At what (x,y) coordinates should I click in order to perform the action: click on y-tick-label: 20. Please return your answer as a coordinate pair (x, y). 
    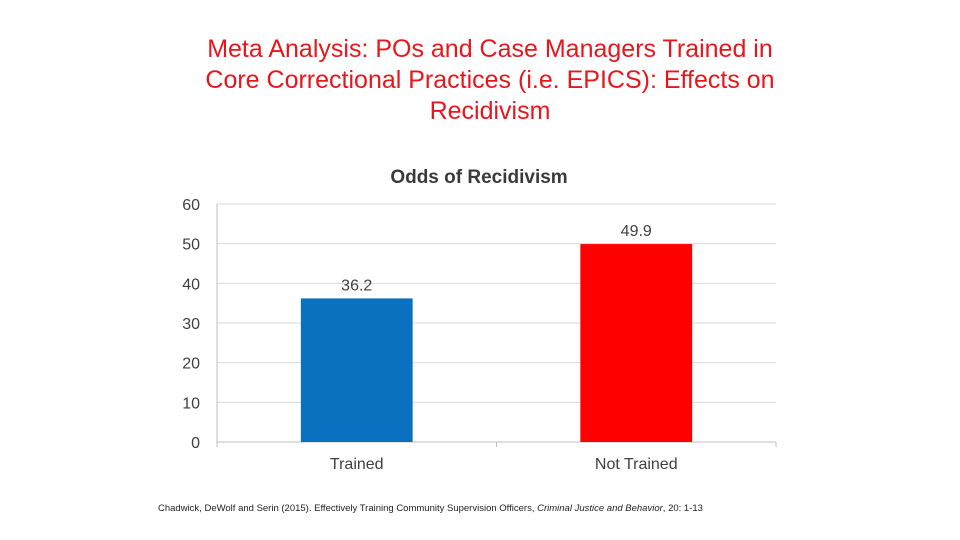
    Looking at the image, I should click on (191, 364).